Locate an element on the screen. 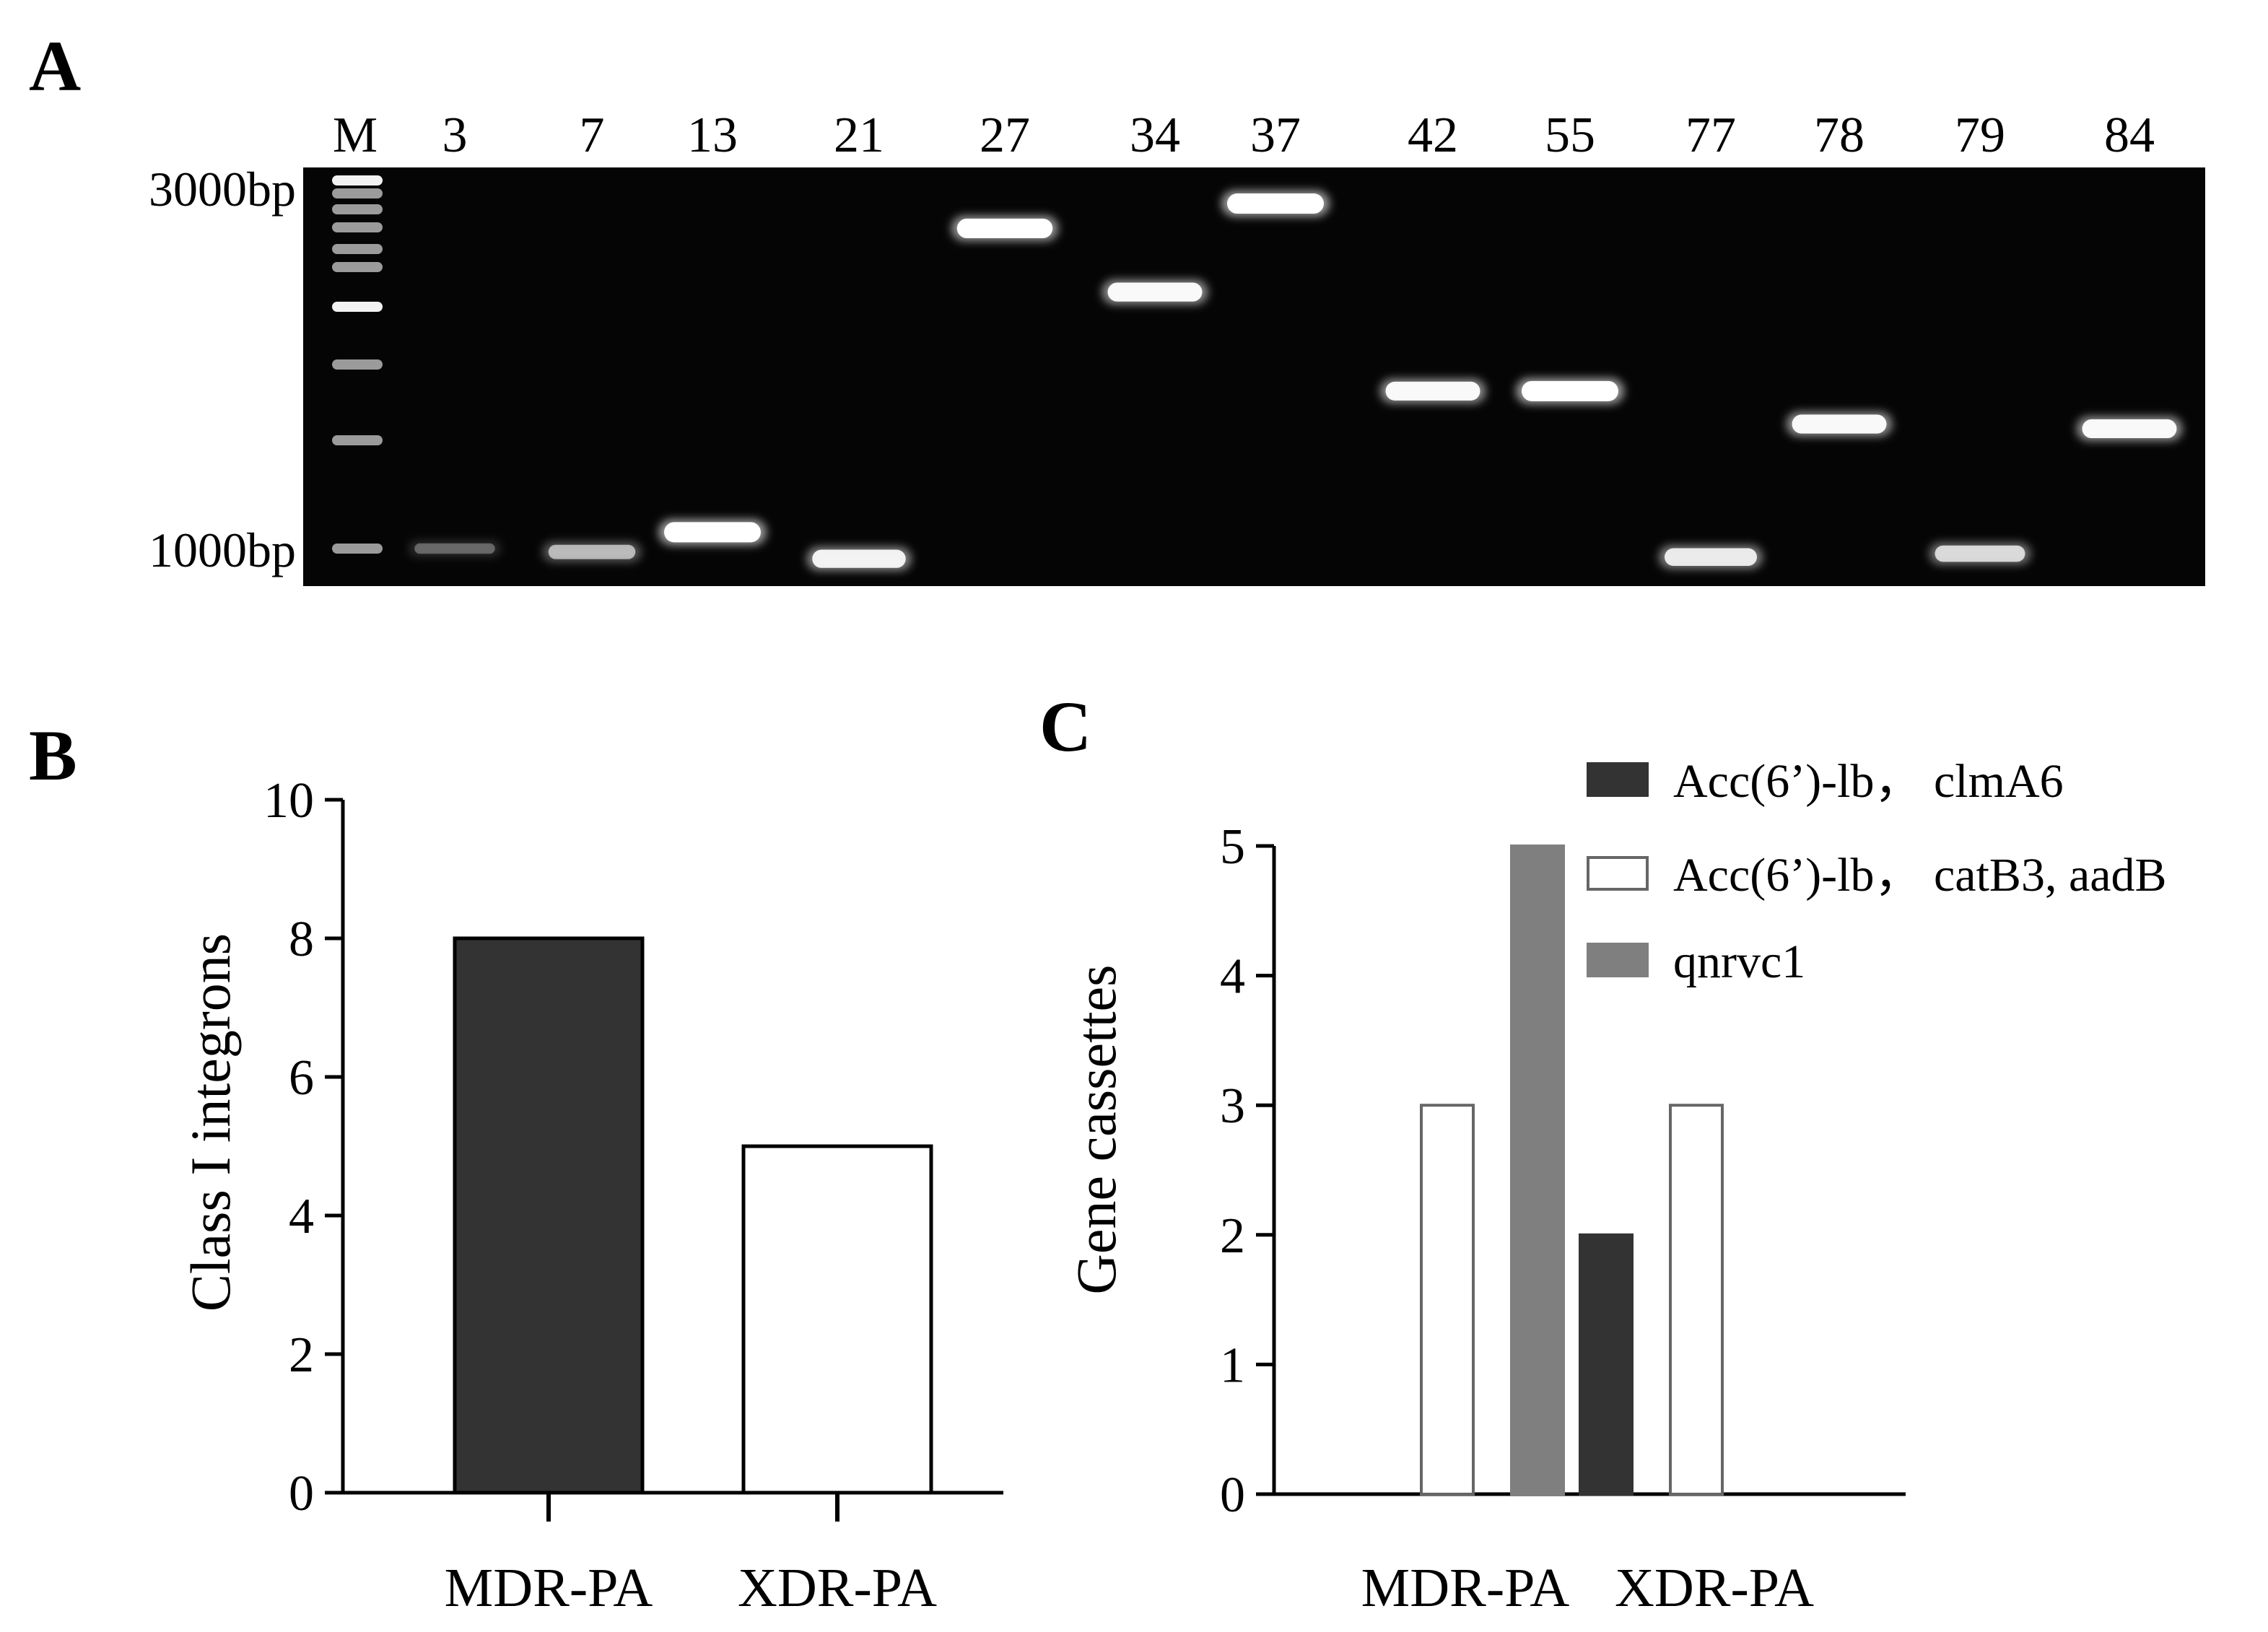  lane-label: 77 is located at coordinates (1710, 135).